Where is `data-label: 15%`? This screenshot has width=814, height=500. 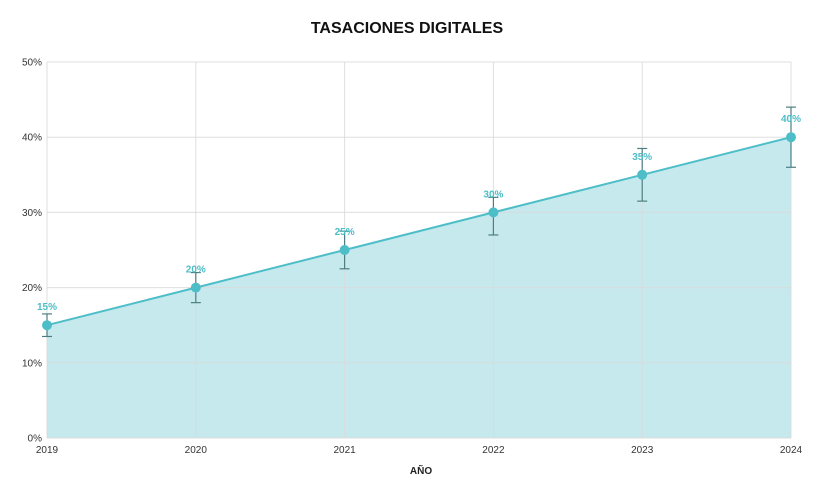 data-label: 15% is located at coordinates (47, 307).